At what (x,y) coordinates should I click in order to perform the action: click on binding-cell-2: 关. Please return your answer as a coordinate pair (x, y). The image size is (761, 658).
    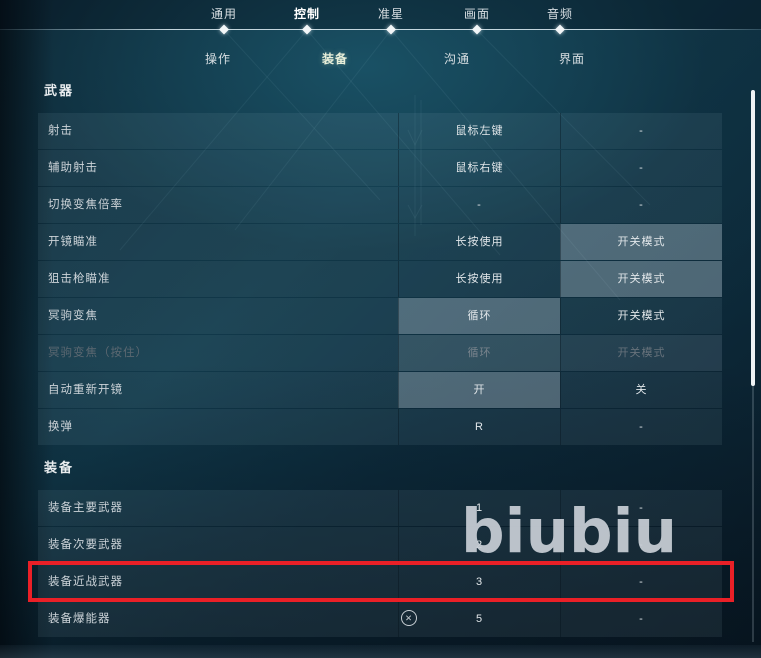
    Looking at the image, I should click on (641, 390).